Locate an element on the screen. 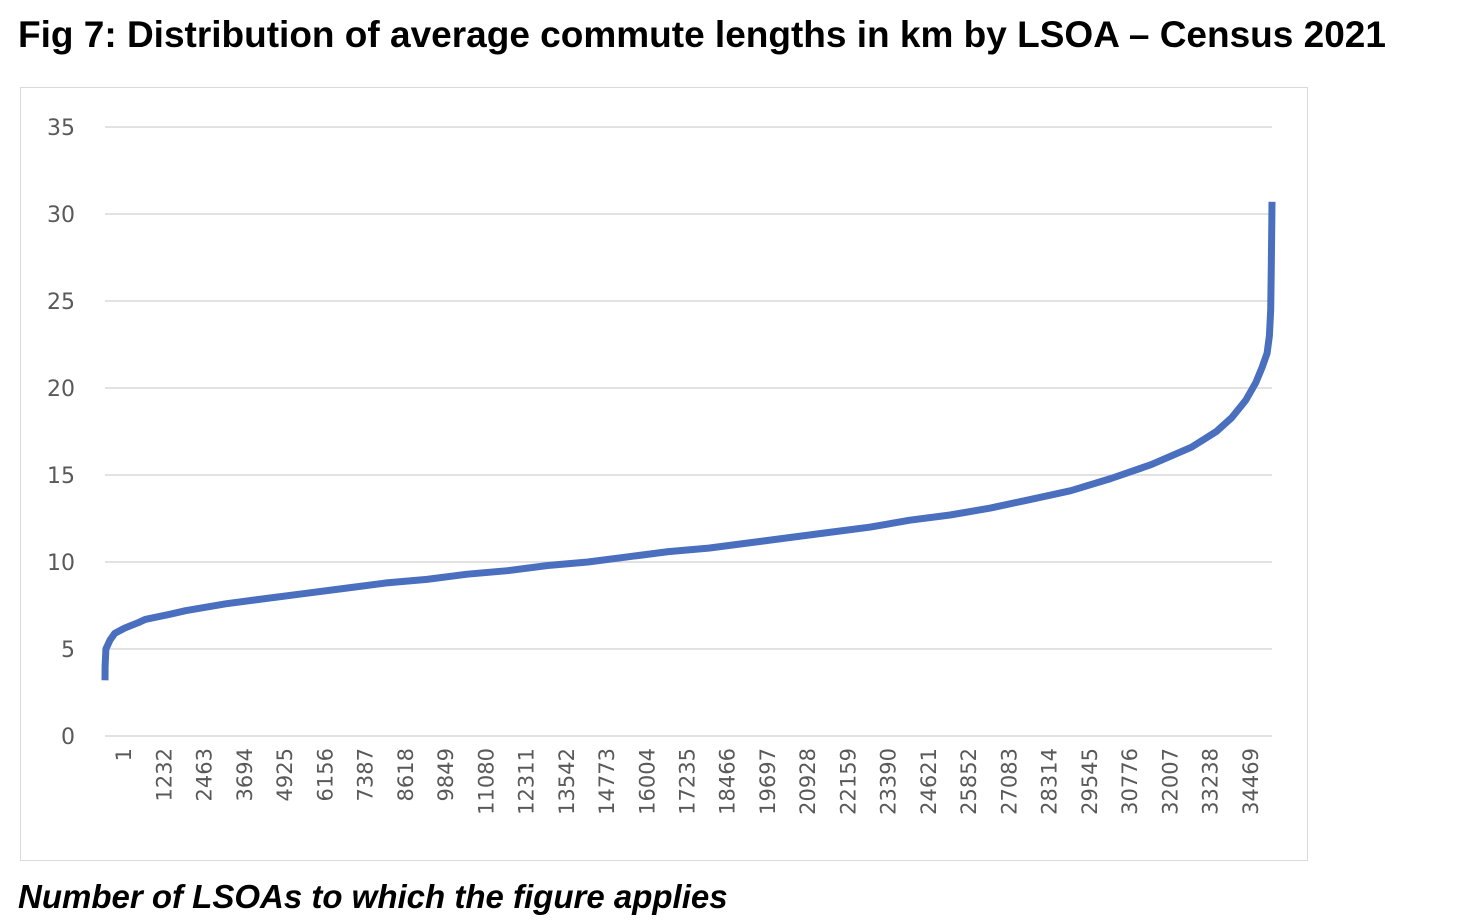  y-tick-label: 20 is located at coordinates (61, 389).